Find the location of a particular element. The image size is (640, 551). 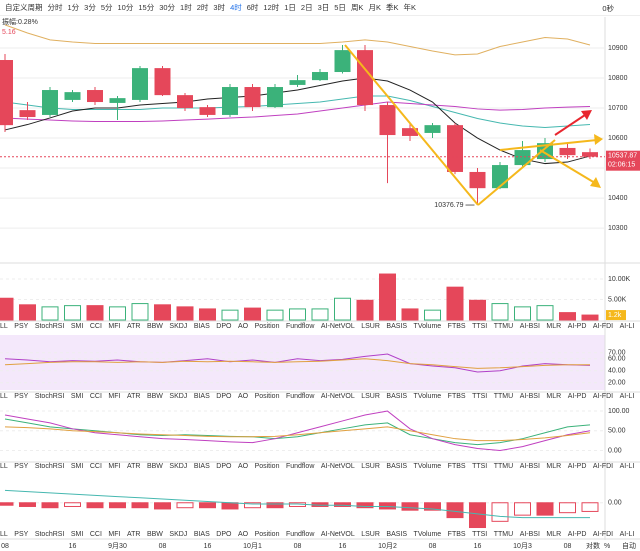

interval-button: 6时 is located at coordinates (252, 7).